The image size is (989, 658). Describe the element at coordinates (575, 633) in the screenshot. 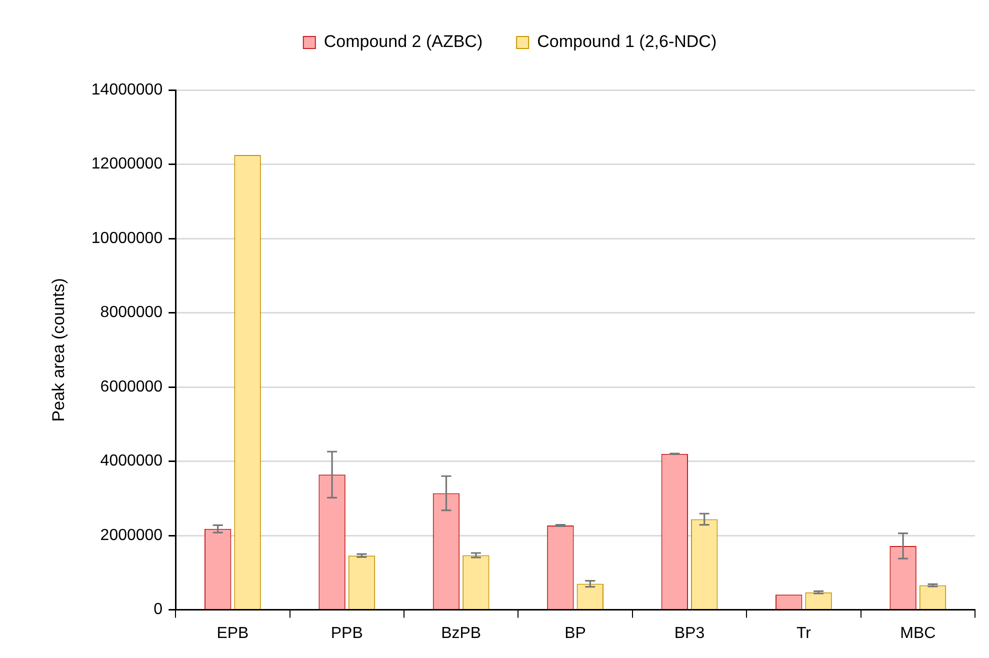

I see `x-tick-label: BP` at that location.